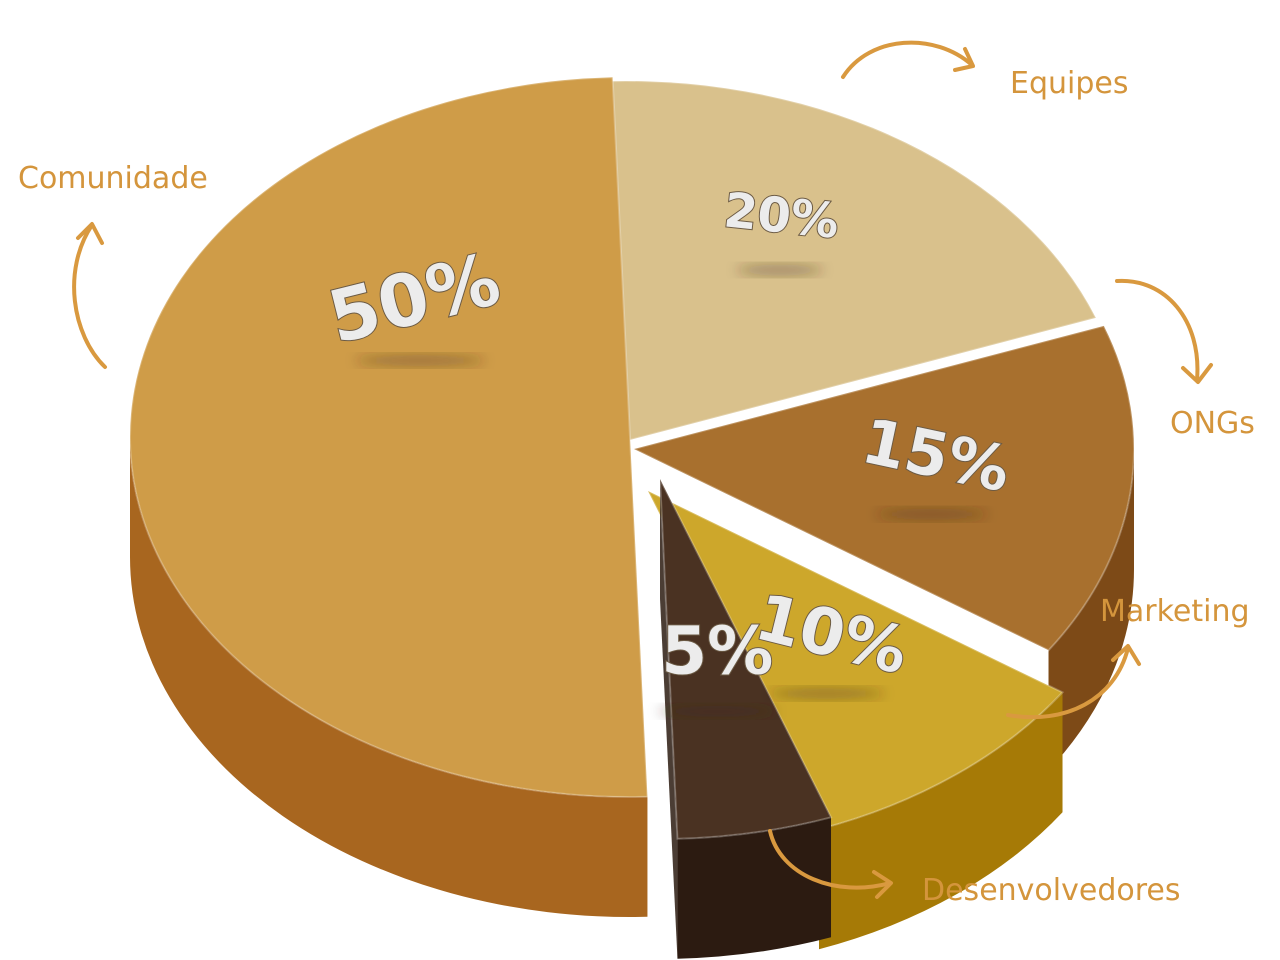 This screenshot has height=960, width=1280. I want to click on percent-label-equipes: 20%, so click(781, 216).